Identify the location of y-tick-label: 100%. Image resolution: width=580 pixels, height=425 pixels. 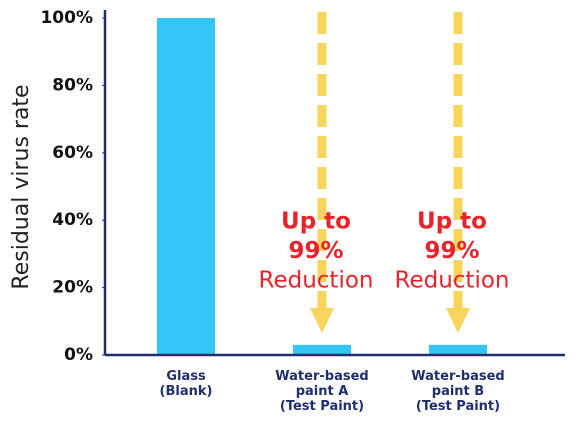
(66, 18).